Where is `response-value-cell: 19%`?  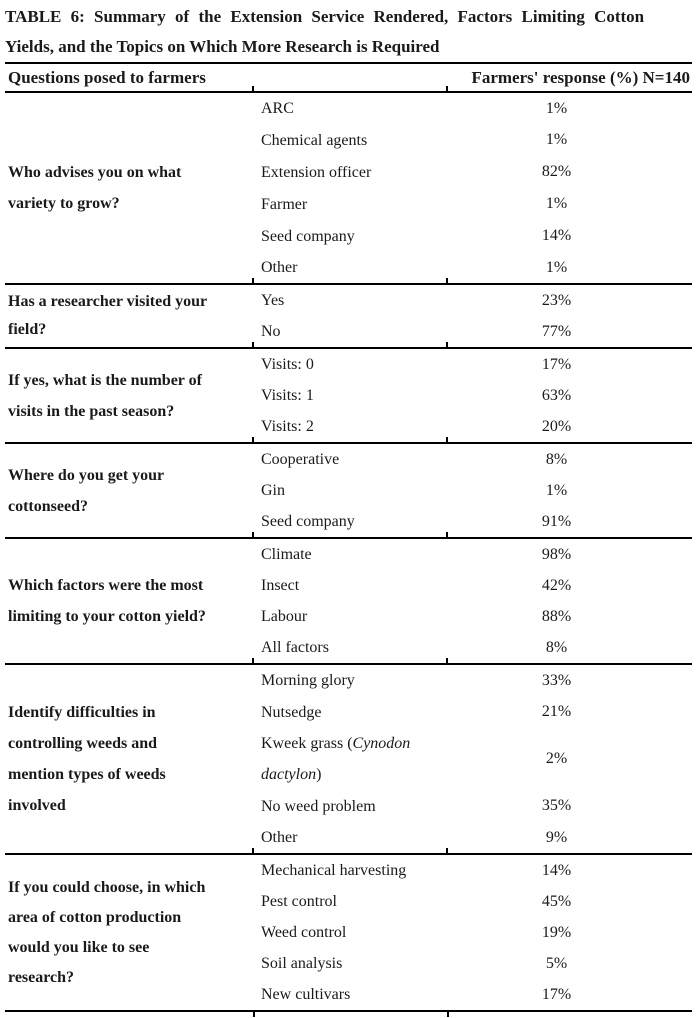 response-value-cell: 19% is located at coordinates (556, 932).